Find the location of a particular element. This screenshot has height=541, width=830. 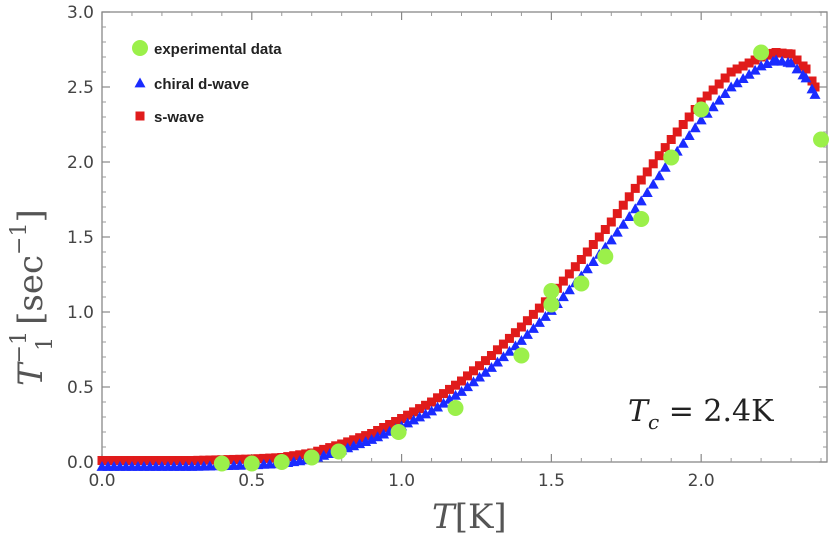

legend-label-chiral-d-wave: chiral d-wave is located at coordinates (201, 84).